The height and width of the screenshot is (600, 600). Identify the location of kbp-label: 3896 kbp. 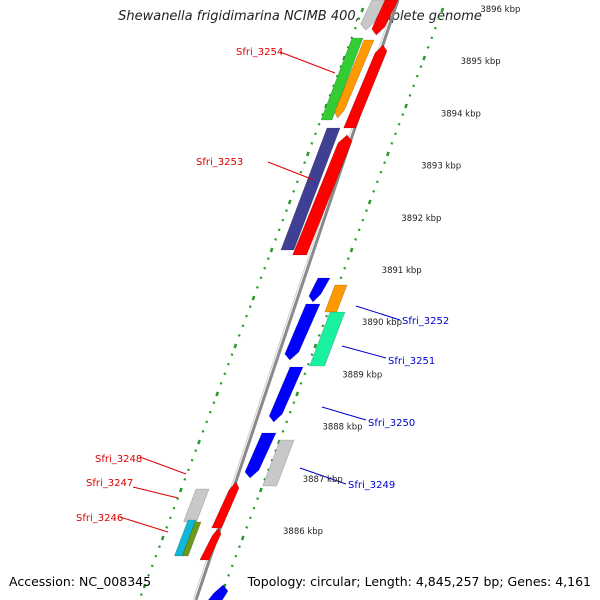
(500, 10).